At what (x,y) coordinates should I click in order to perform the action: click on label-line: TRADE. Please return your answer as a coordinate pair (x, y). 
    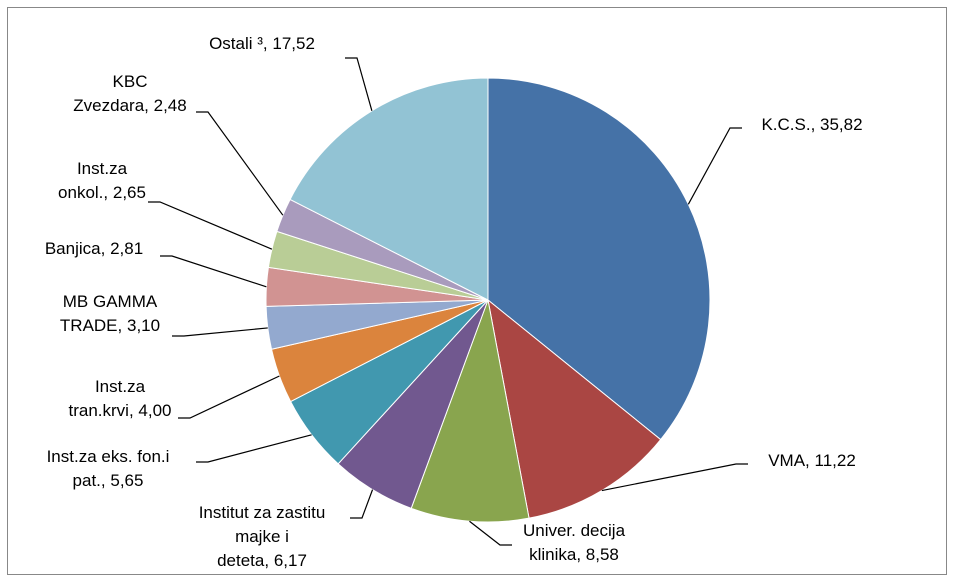
    Looking at the image, I should click on (89, 325).